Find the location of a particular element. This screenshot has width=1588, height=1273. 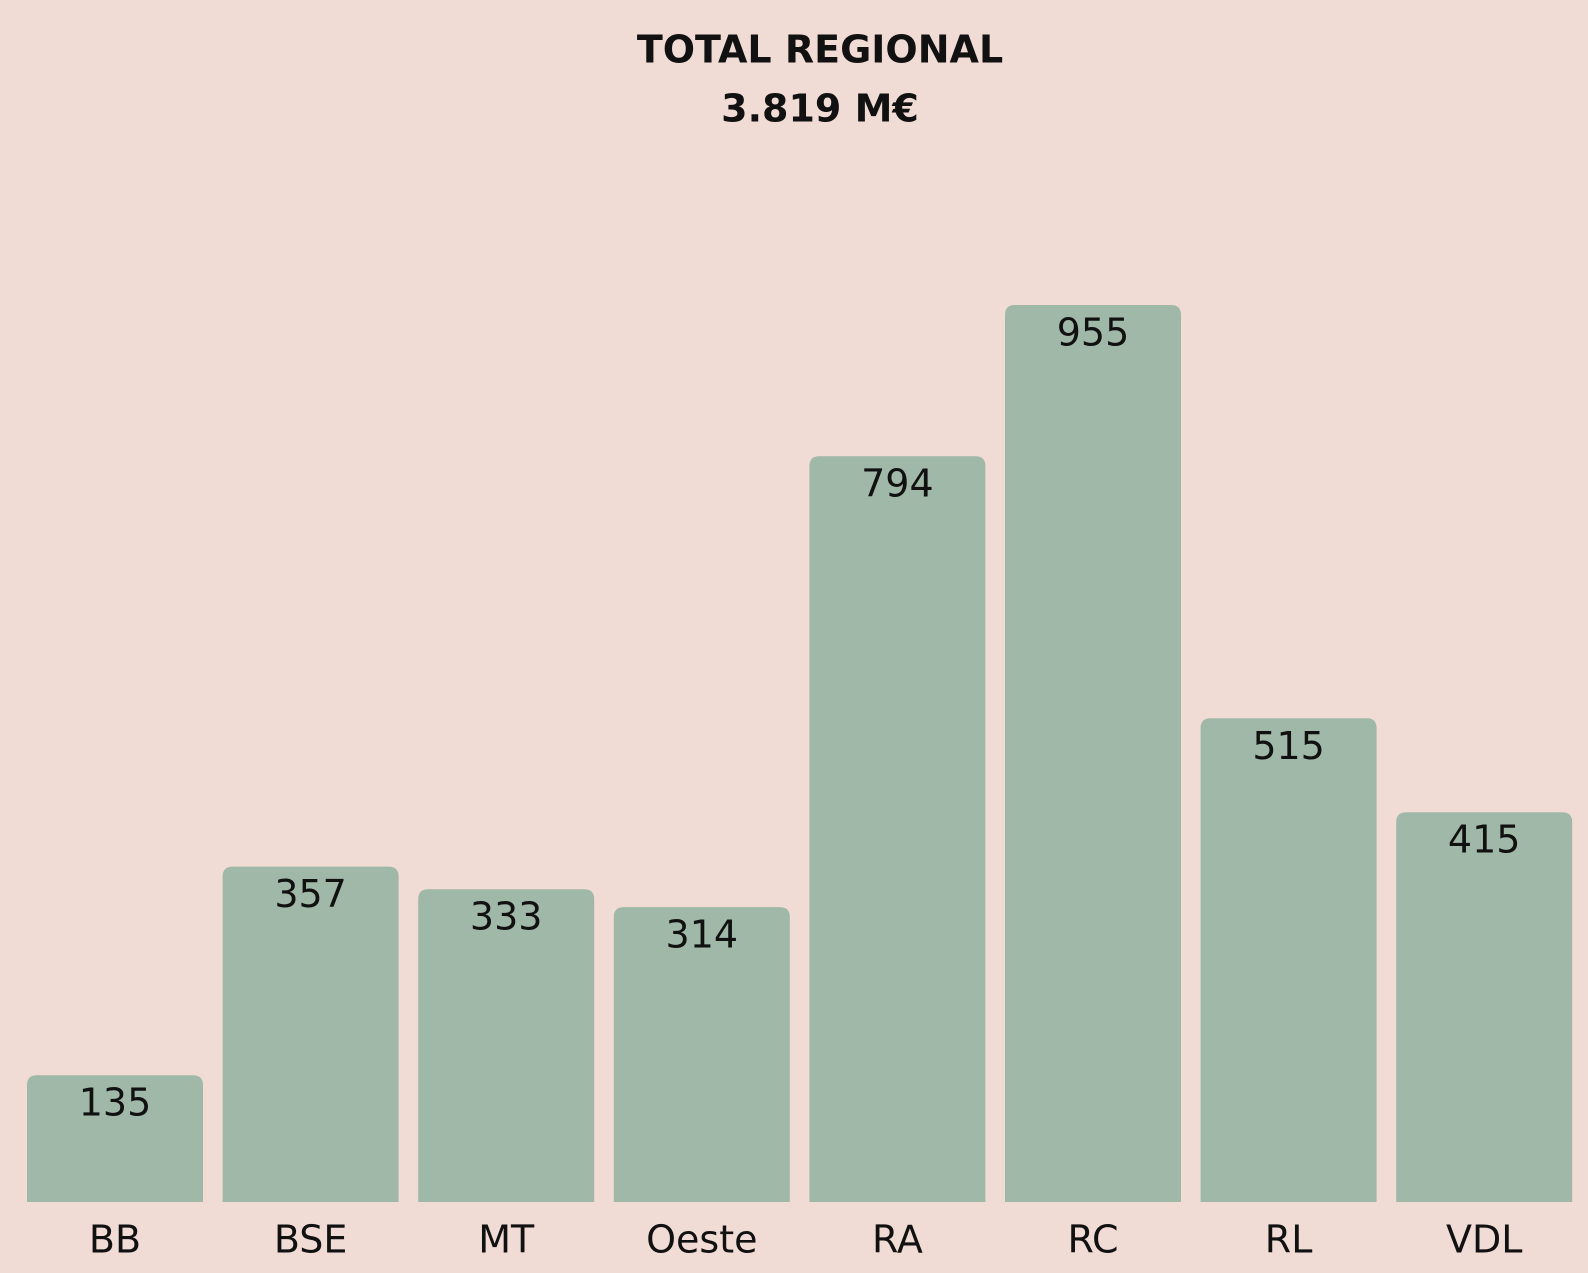

x-tick-label: BSE is located at coordinates (311, 1240).